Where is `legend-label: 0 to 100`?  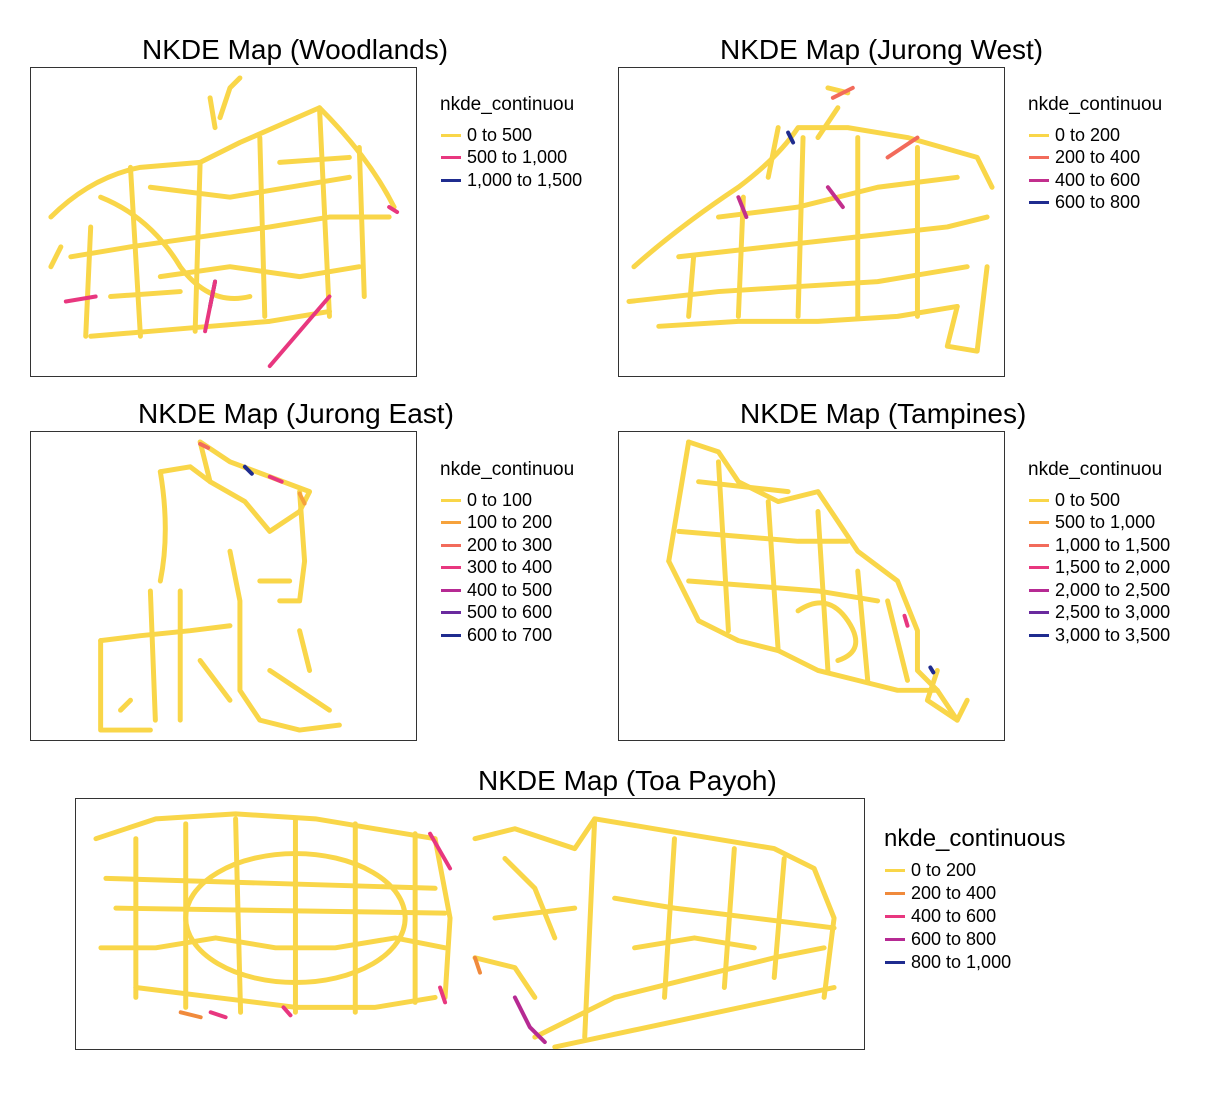 legend-label: 0 to 100 is located at coordinates (500, 499).